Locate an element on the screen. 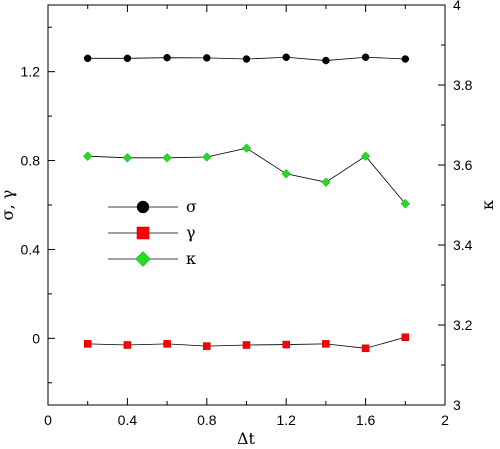 The width and height of the screenshot is (500, 449). legend: σγκ is located at coordinates (152, 232).